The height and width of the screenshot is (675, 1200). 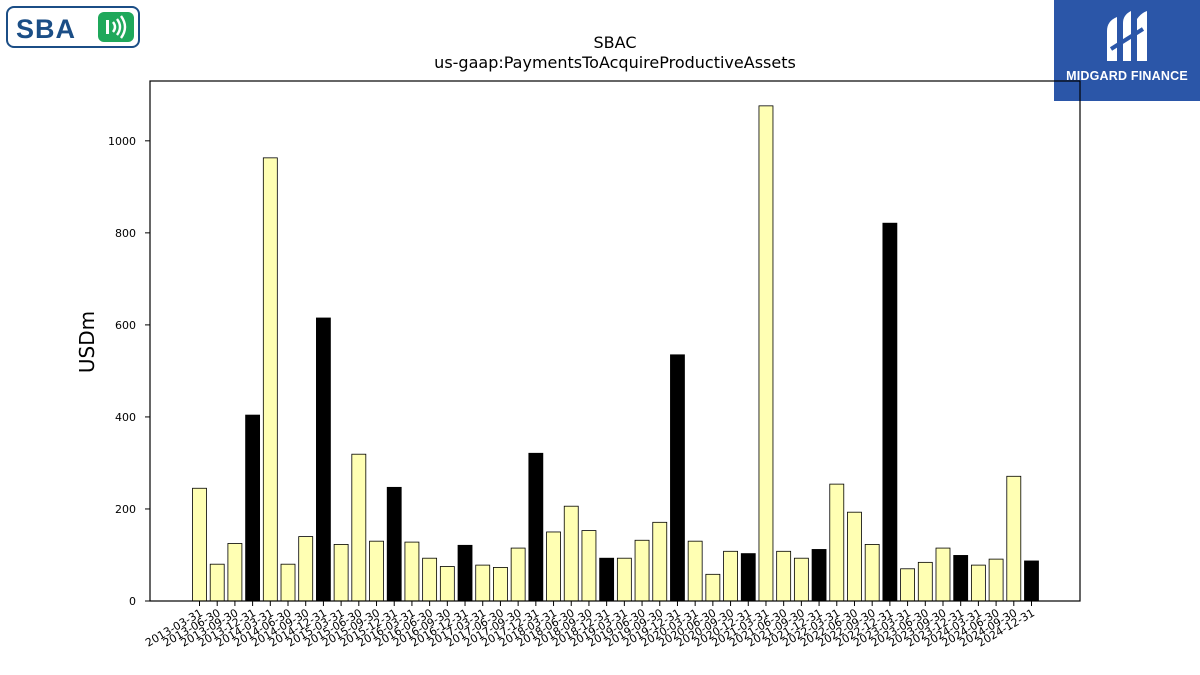 I want to click on y-tick-label: 0, so click(x=132, y=601).